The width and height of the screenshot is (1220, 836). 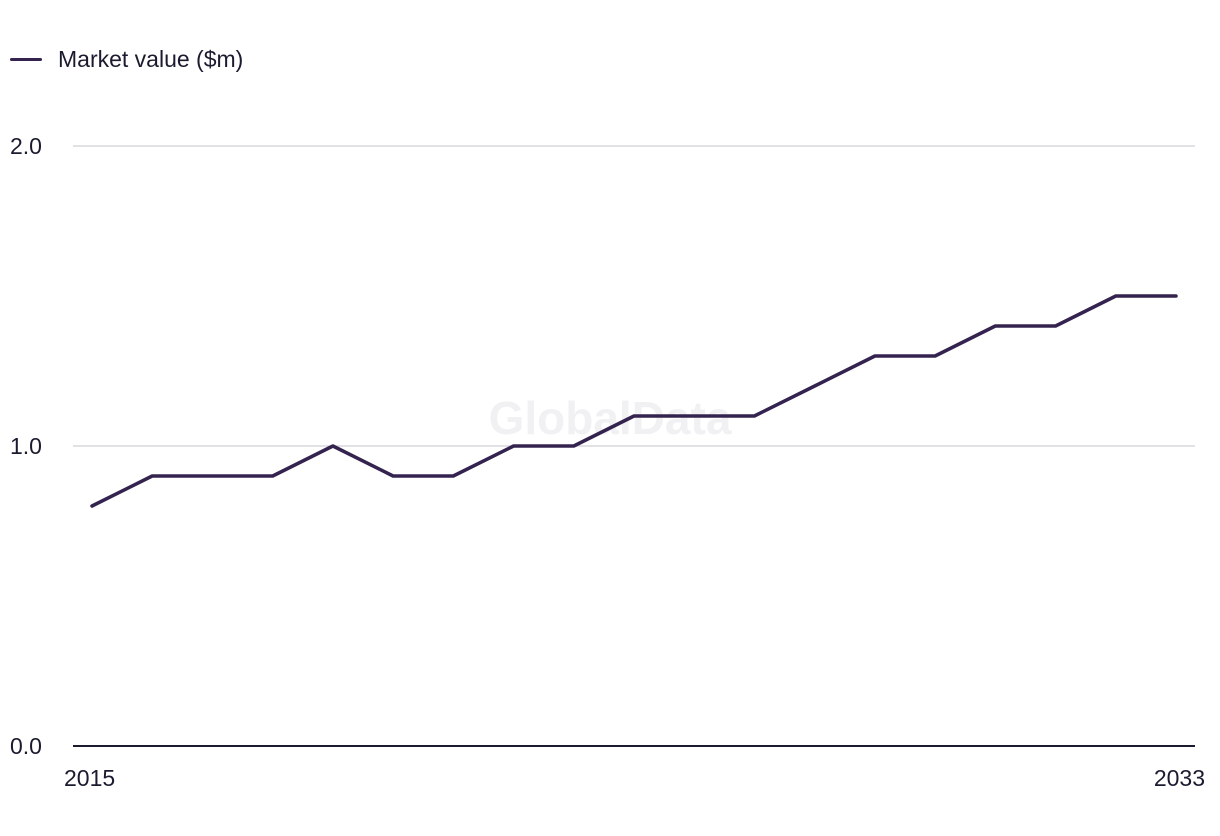 I want to click on x-tick-label-start: 2015, so click(x=89, y=778).